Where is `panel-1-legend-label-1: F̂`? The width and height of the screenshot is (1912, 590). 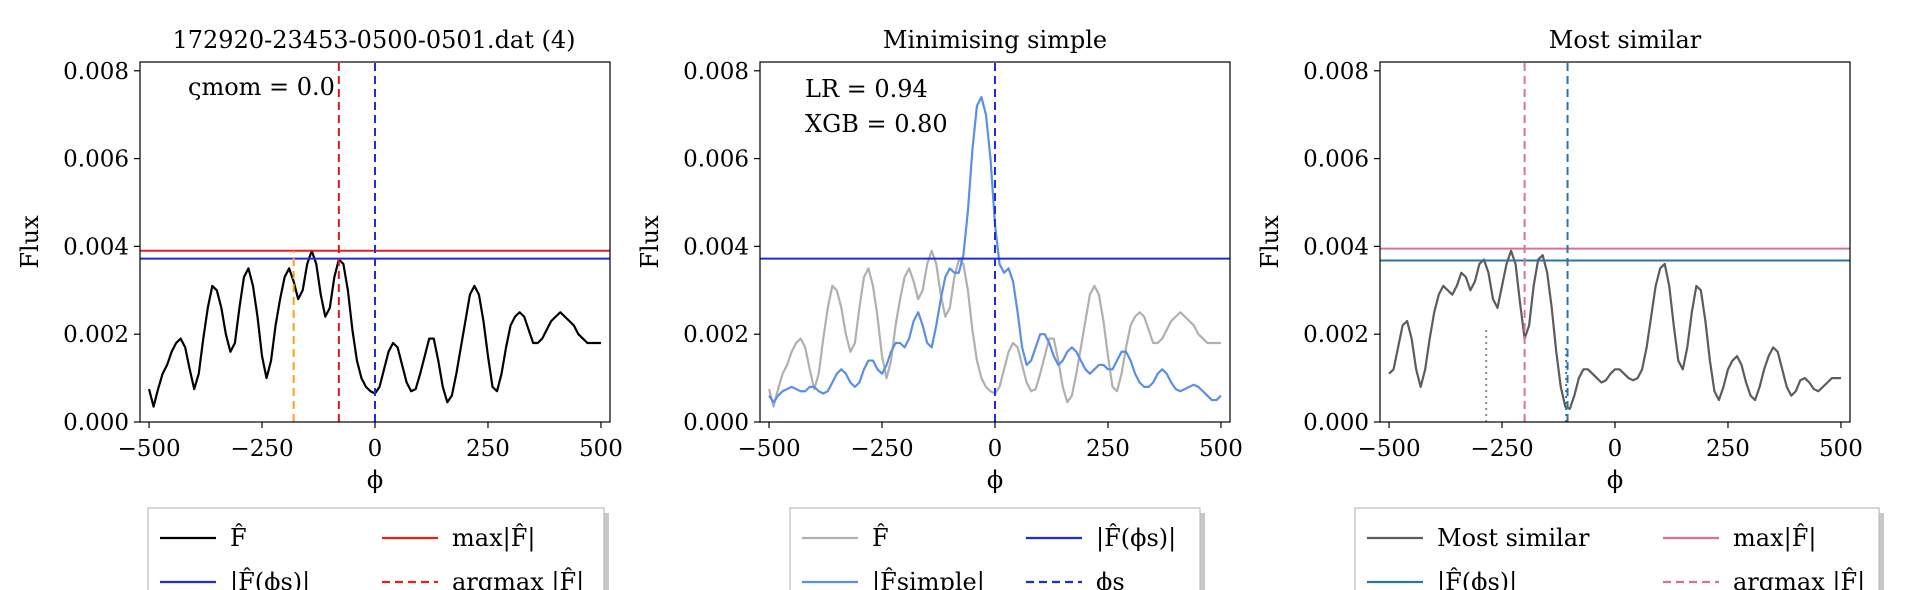
panel-1-legend-label-1: F̂ is located at coordinates (238, 538).